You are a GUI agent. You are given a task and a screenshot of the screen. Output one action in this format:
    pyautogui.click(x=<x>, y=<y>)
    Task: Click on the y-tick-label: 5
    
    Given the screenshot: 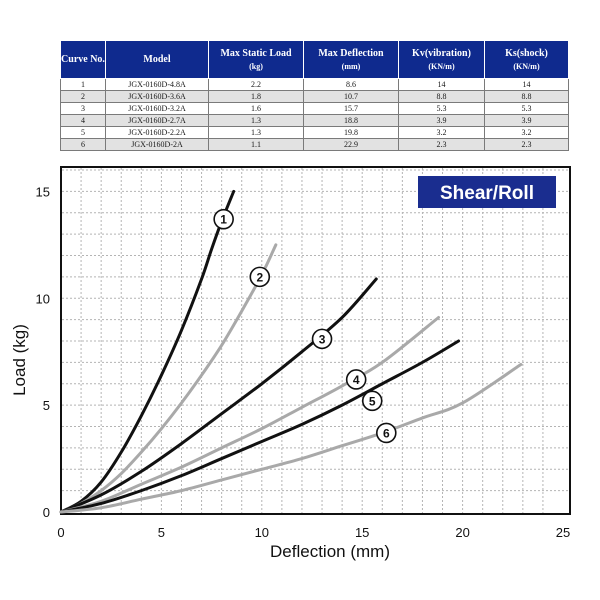 What is the action you would take?
    pyautogui.click(x=46, y=405)
    